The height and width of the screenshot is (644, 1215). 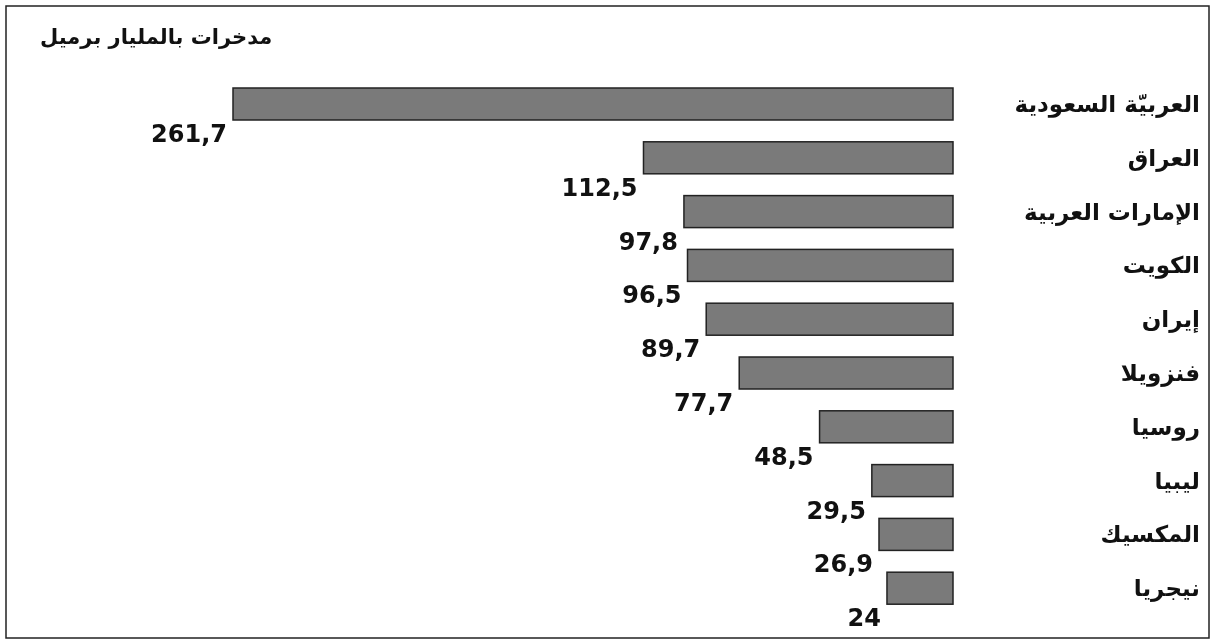 What do you see at coordinates (670, 349) in the screenshot?
I see `data-label: 89,7` at bounding box center [670, 349].